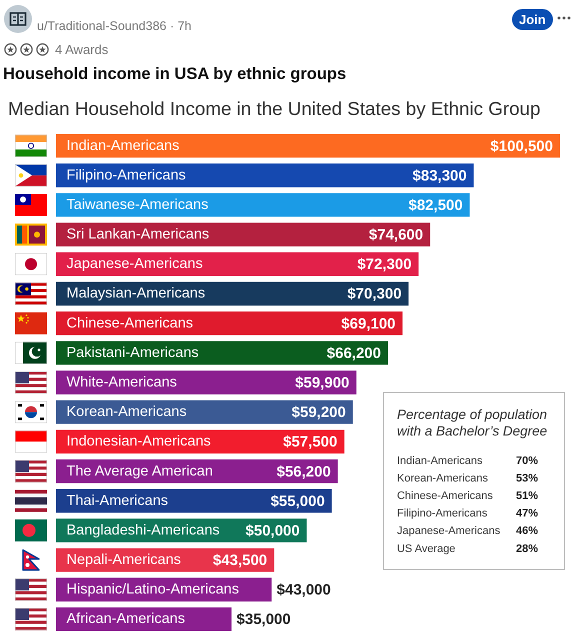 Image resolution: width=580 pixels, height=643 pixels. I want to click on data-label: $72,300, so click(384, 265).